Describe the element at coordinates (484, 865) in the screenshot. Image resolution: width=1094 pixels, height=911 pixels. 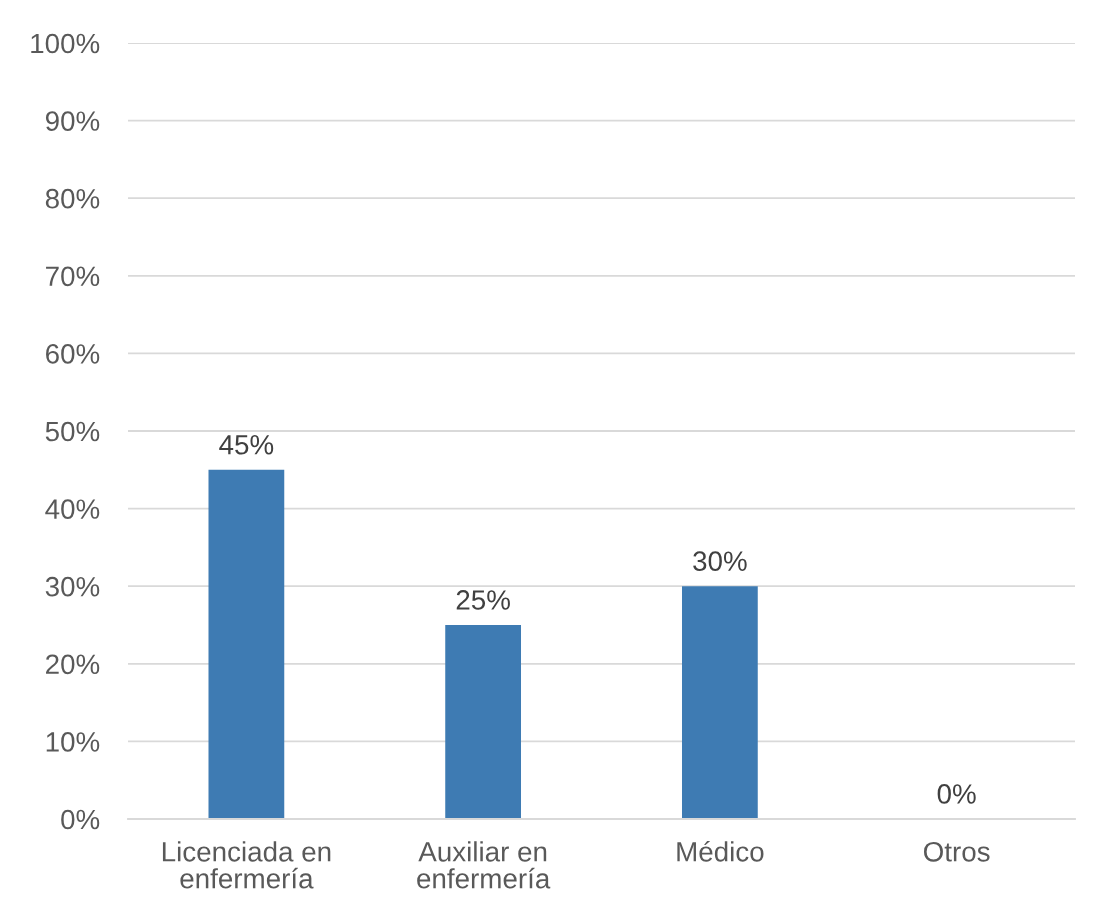
I see `x-tick-label: Auxiliar en enfermería` at that location.